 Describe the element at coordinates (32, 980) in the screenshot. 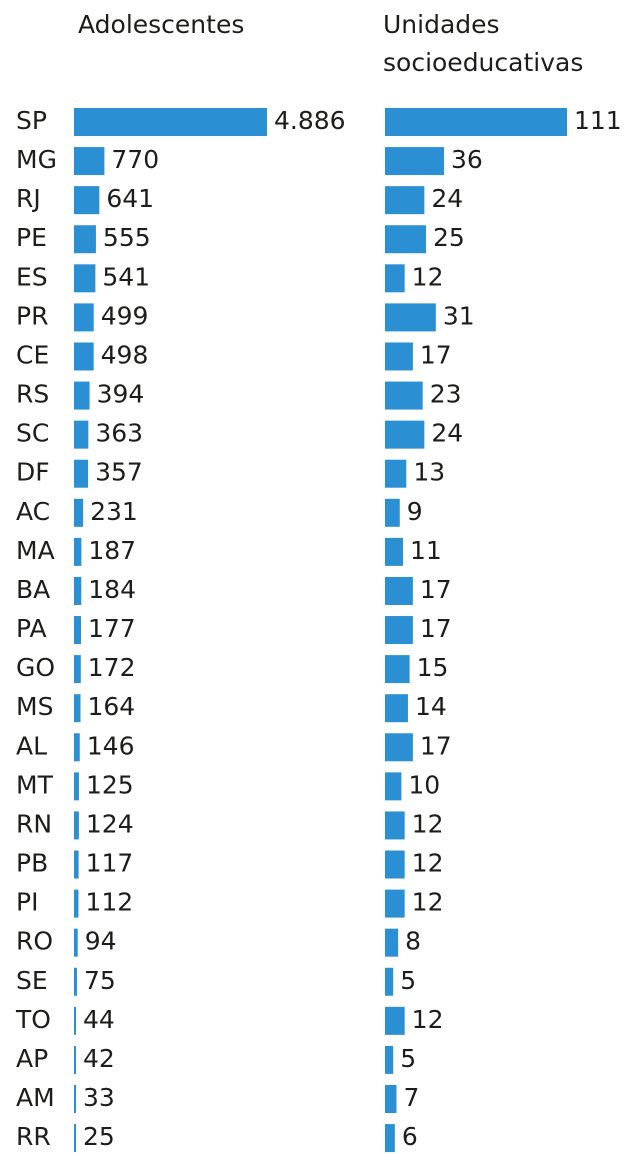

I see `category-label: SE` at that location.